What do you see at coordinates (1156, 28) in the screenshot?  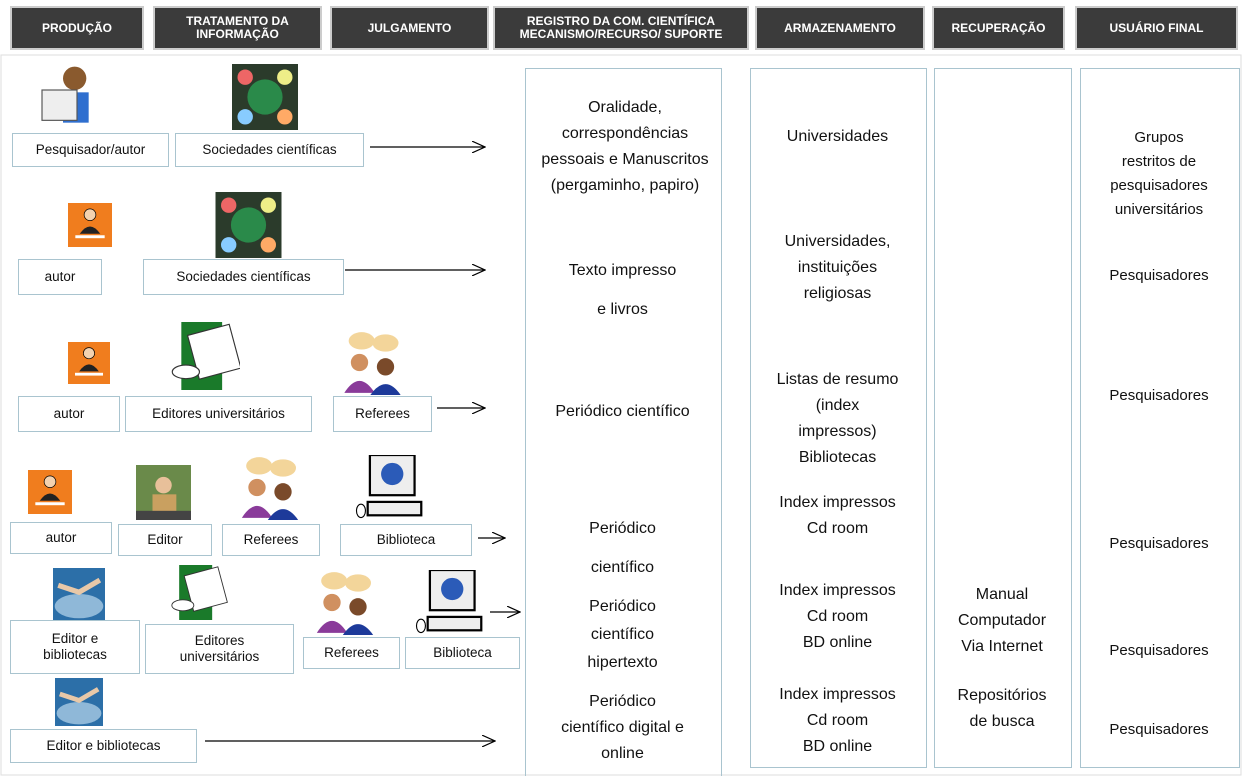 I see `header: USUÁRIO FINAL` at bounding box center [1156, 28].